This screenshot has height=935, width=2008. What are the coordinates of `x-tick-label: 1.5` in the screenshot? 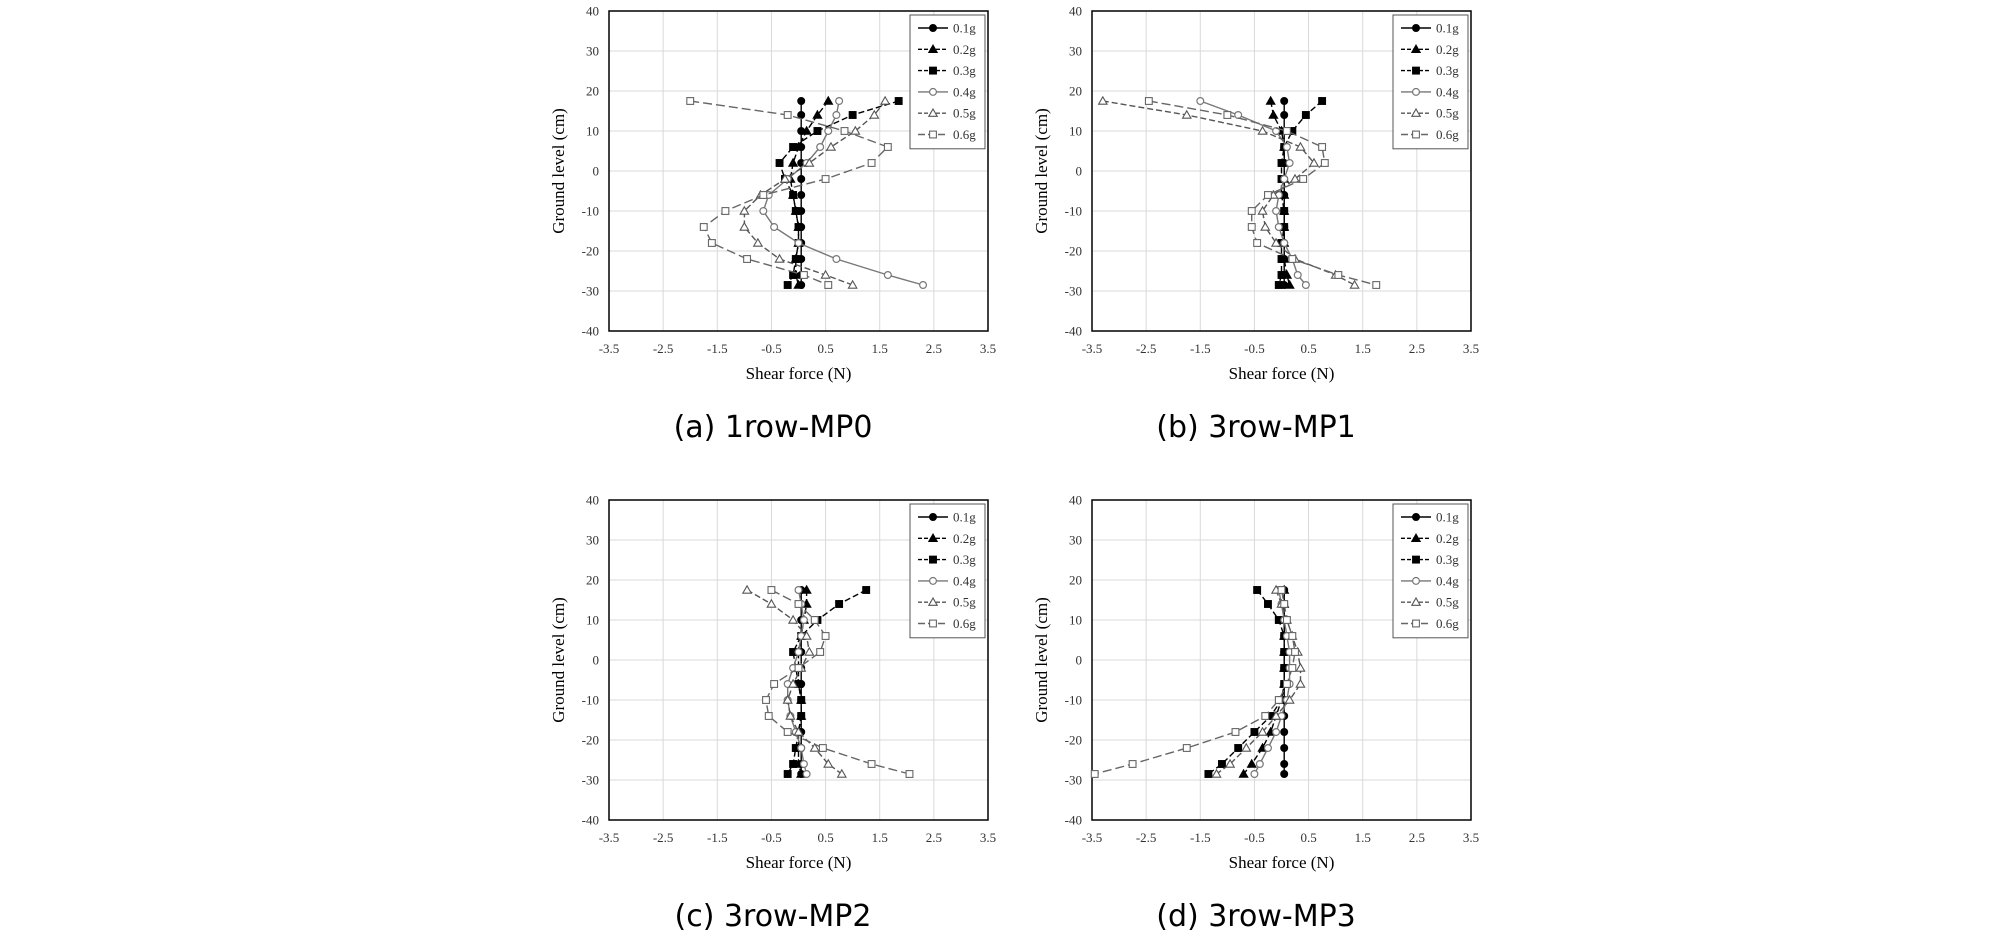 It's located at (1363, 837).